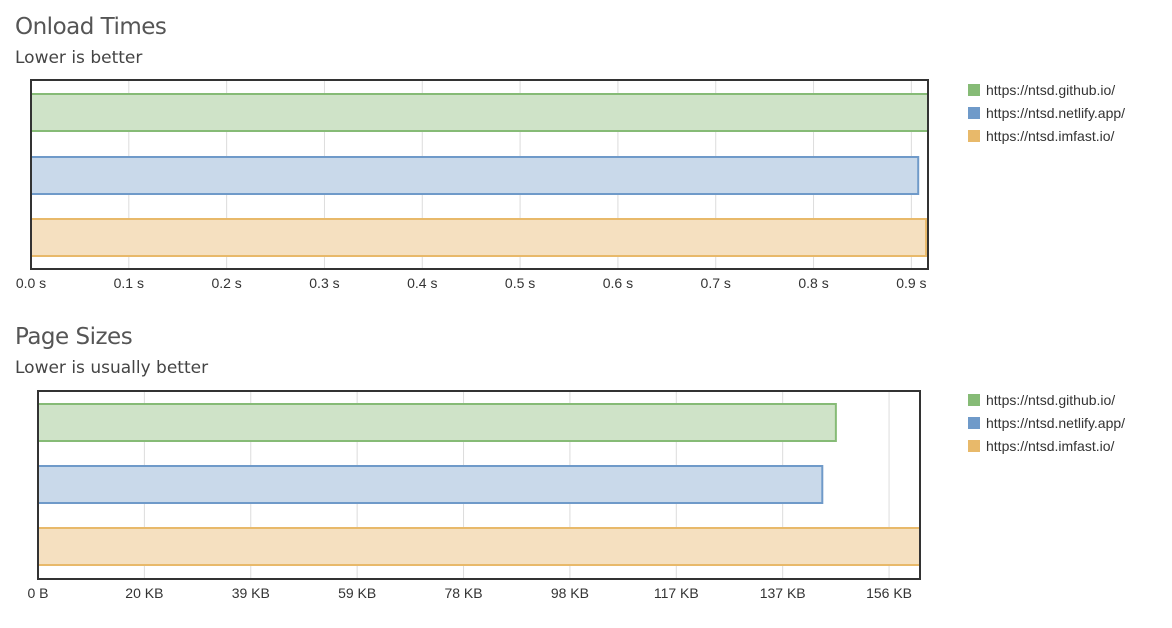  I want to click on pagesize-tick-label: 20 KB, so click(144, 593).